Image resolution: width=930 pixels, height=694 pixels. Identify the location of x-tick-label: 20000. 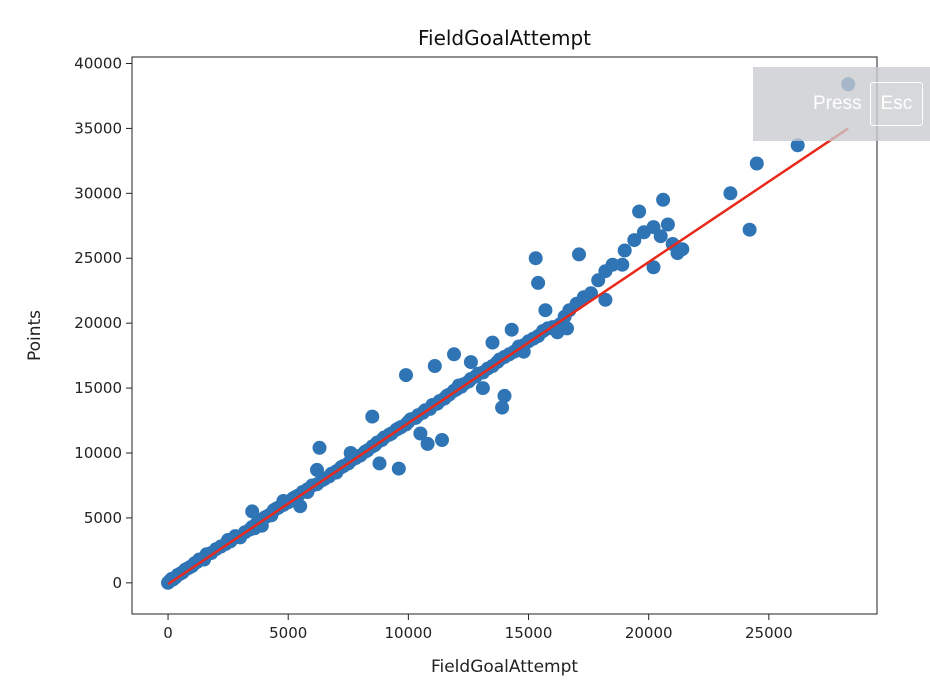
(649, 633).